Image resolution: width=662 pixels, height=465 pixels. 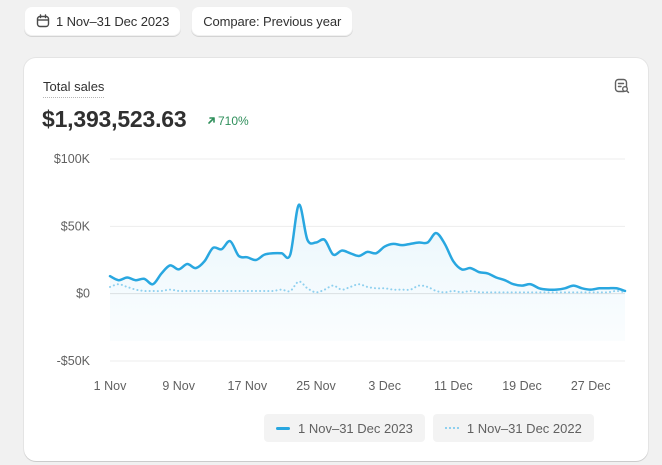 What do you see at coordinates (622, 88) in the screenshot?
I see `chart-search-icon` at bounding box center [622, 88].